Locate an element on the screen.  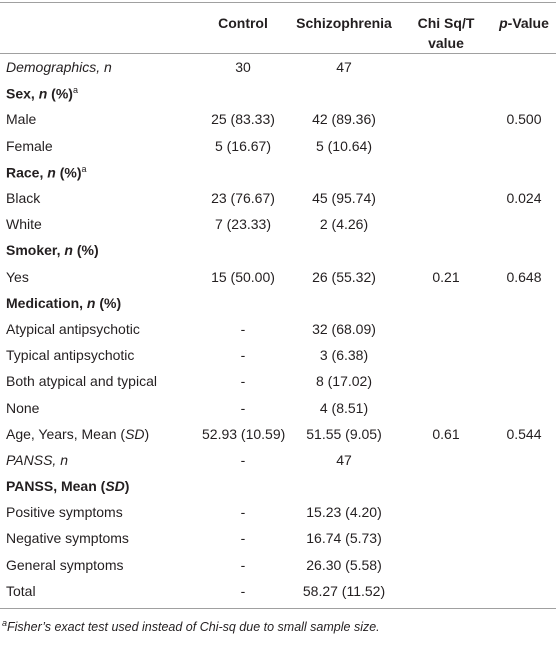
table-cell: 30 is located at coordinates (243, 67).